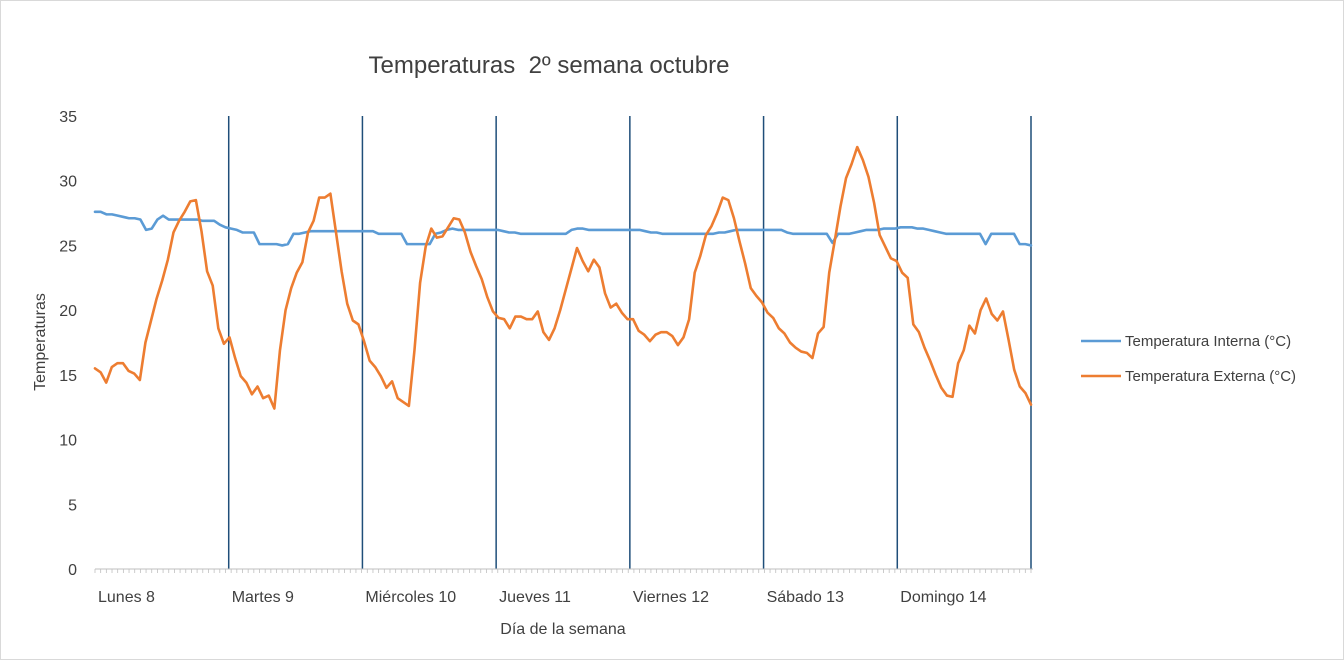 The image size is (1344, 660). What do you see at coordinates (72, 570) in the screenshot?
I see `y-tick-label: 0` at bounding box center [72, 570].